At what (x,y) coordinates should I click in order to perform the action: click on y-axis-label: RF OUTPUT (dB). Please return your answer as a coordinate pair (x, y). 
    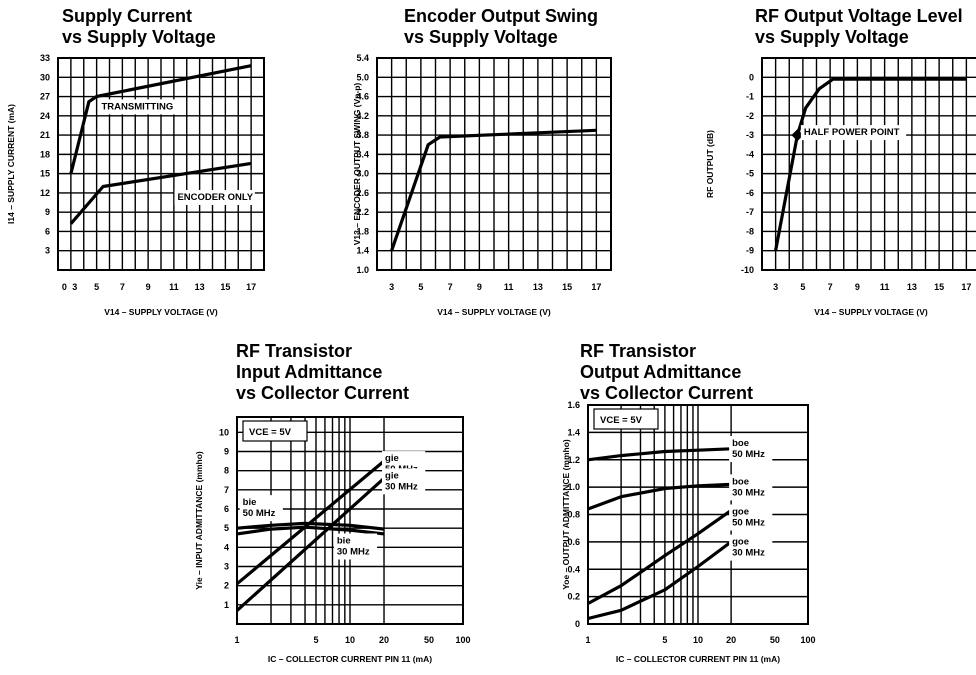
    Looking at the image, I should click on (710, 164).